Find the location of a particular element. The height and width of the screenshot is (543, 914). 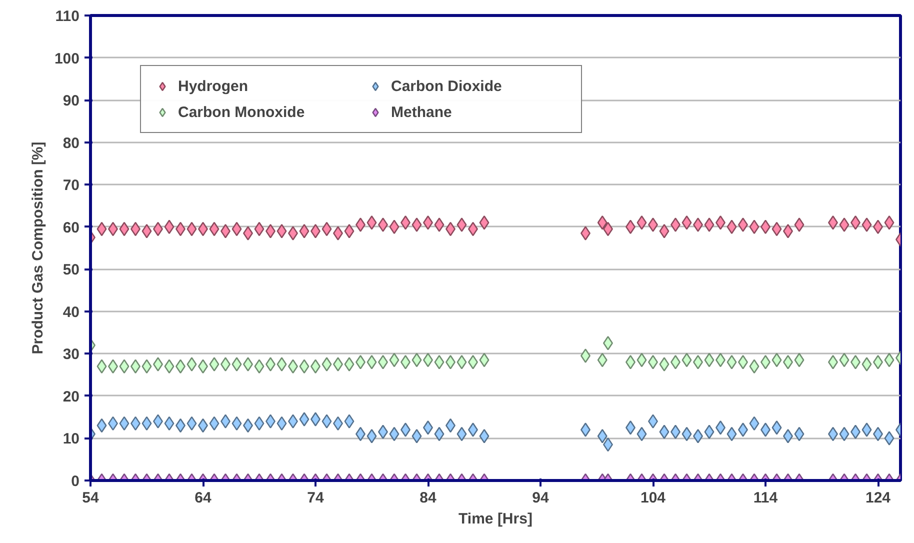

x-tick-label: 104 is located at coordinates (653, 498).